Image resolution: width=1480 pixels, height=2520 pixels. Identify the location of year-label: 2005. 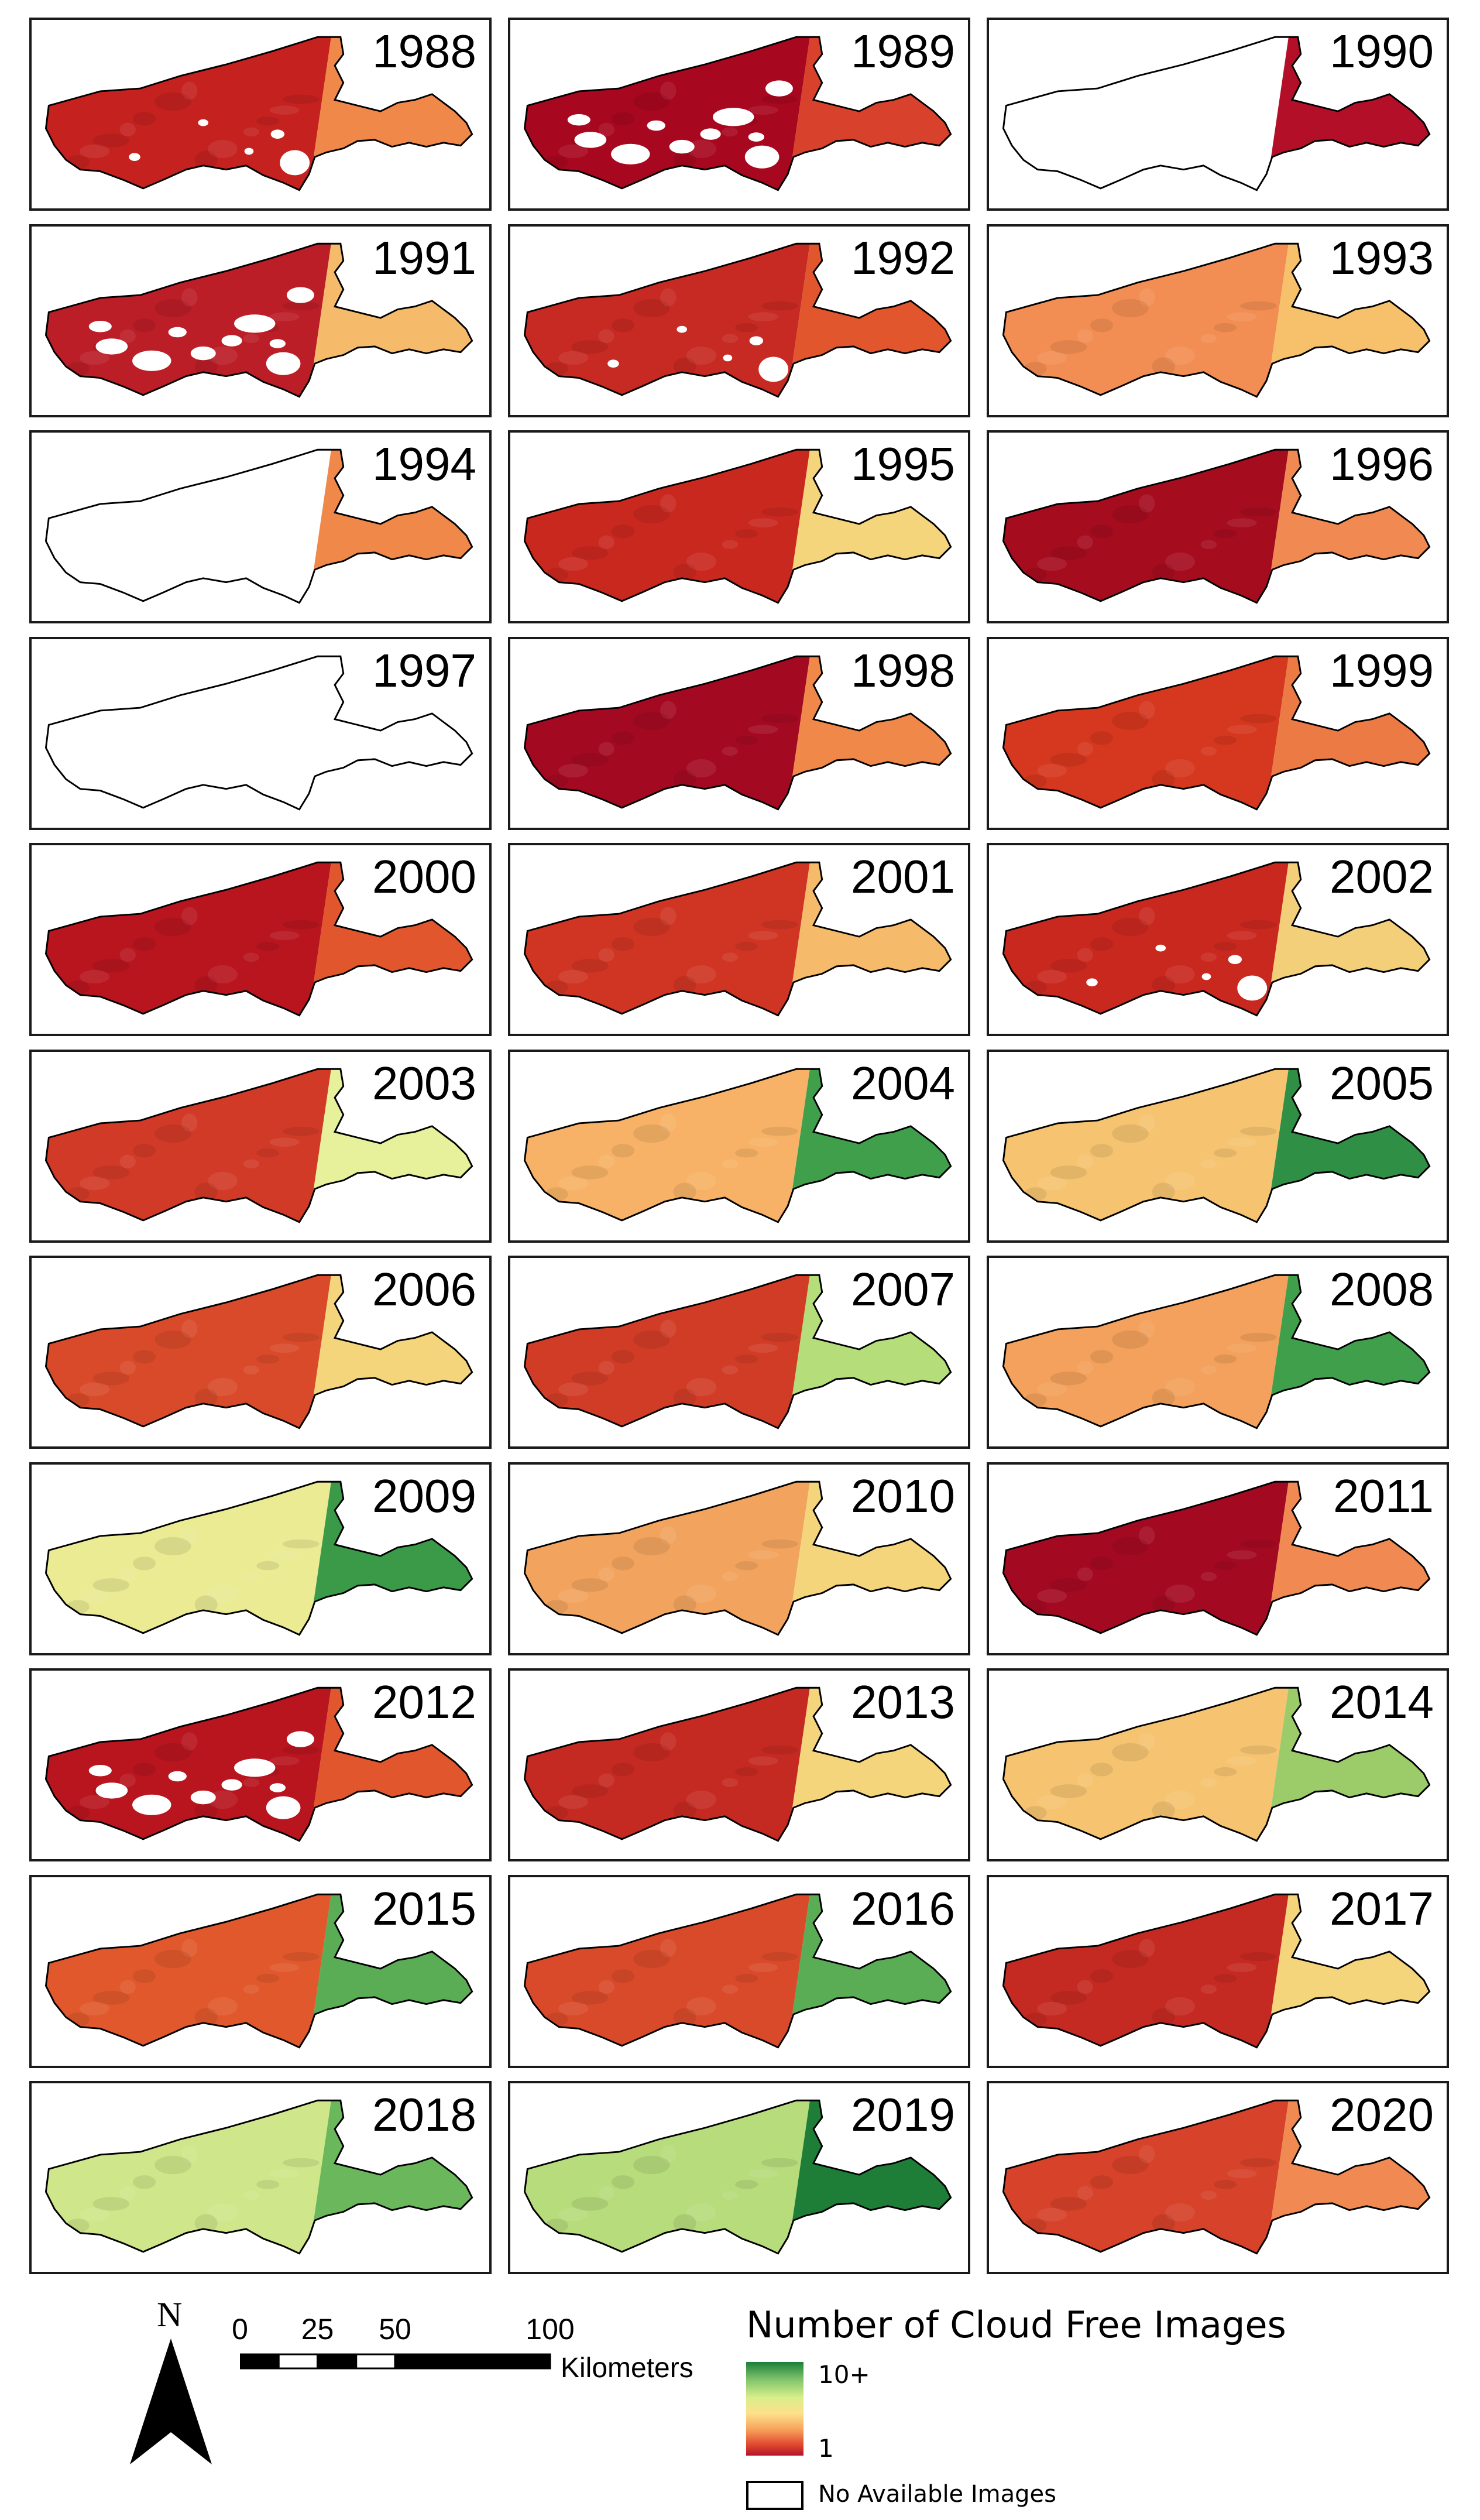
(1382, 1083).